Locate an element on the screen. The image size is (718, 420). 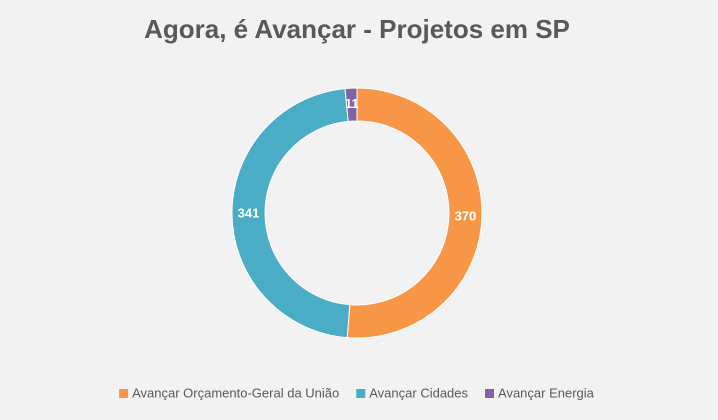
data-label: 370 is located at coordinates (466, 216).